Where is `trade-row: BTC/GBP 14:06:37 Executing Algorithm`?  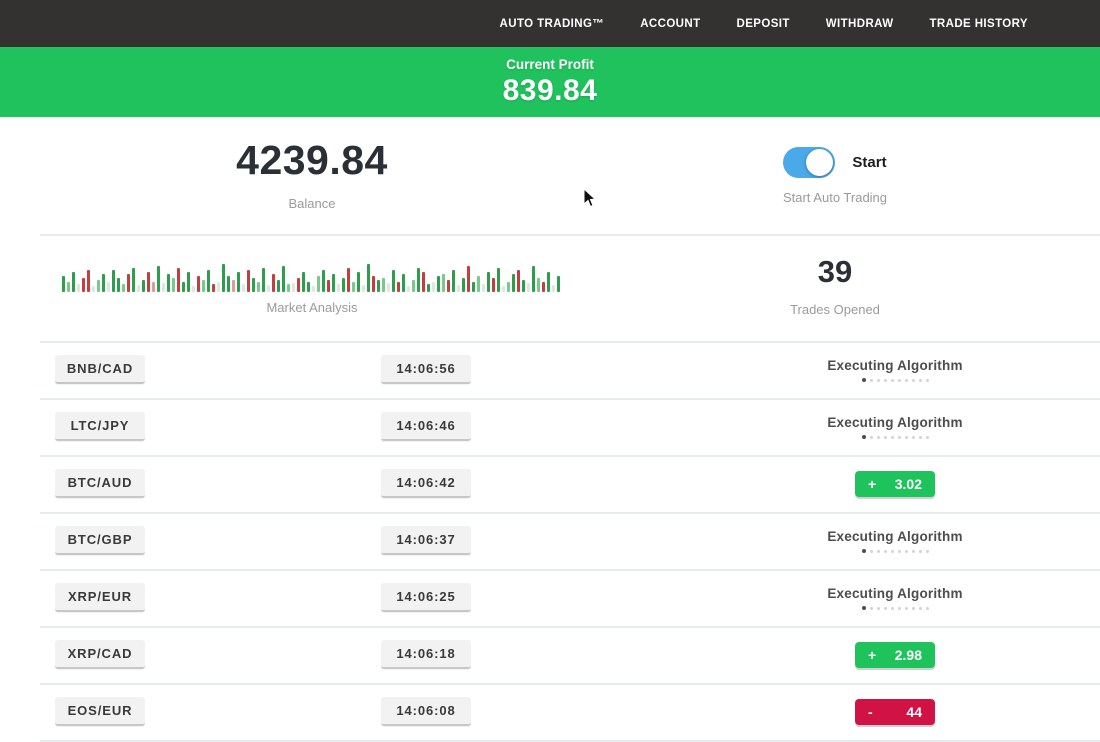 trade-row: BTC/GBP 14:06:37 Executing Algorithm is located at coordinates (550, 540).